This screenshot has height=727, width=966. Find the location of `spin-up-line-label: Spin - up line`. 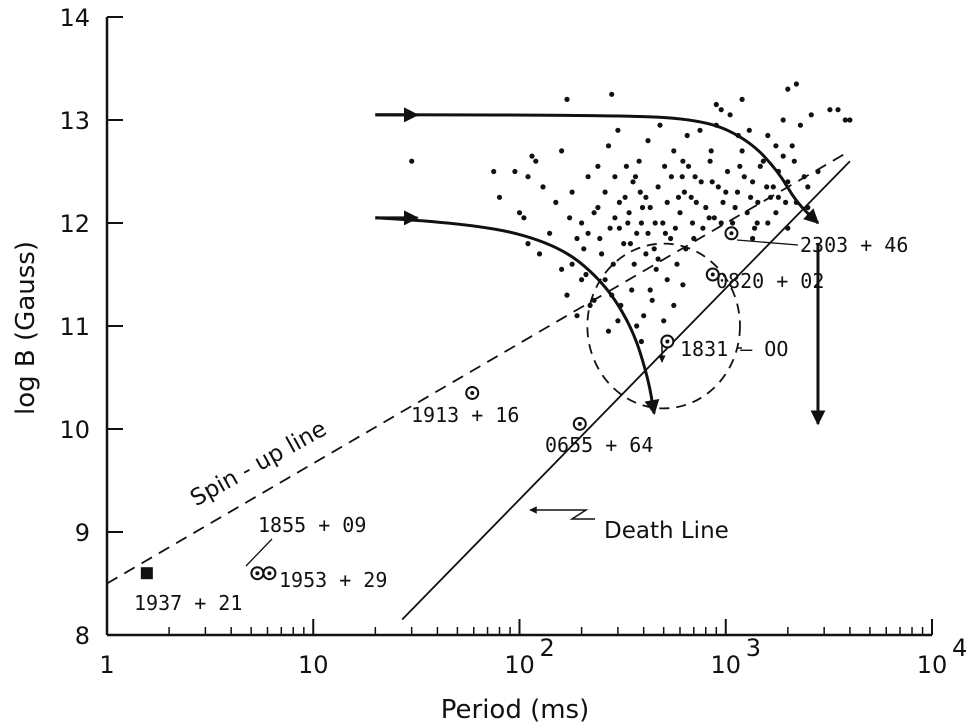

spin-up-line-label: Spin - up line is located at coordinates (258, 464).